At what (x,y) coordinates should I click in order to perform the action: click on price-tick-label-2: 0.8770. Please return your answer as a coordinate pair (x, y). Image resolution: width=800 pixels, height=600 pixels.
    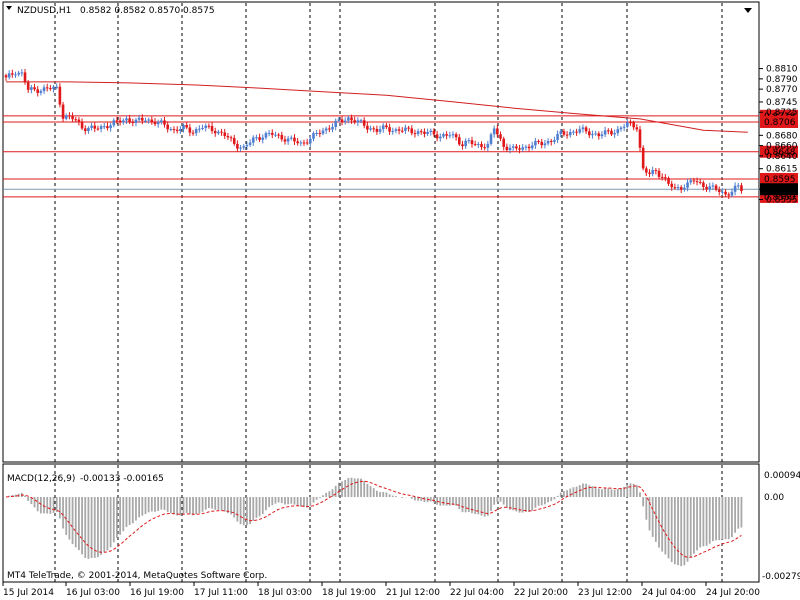
    Looking at the image, I should click on (782, 90).